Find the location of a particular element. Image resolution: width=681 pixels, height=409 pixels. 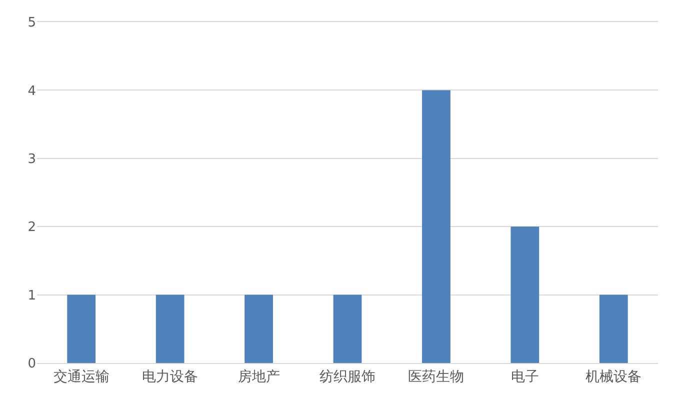

x-tick-label: 医药生物 is located at coordinates (436, 376).